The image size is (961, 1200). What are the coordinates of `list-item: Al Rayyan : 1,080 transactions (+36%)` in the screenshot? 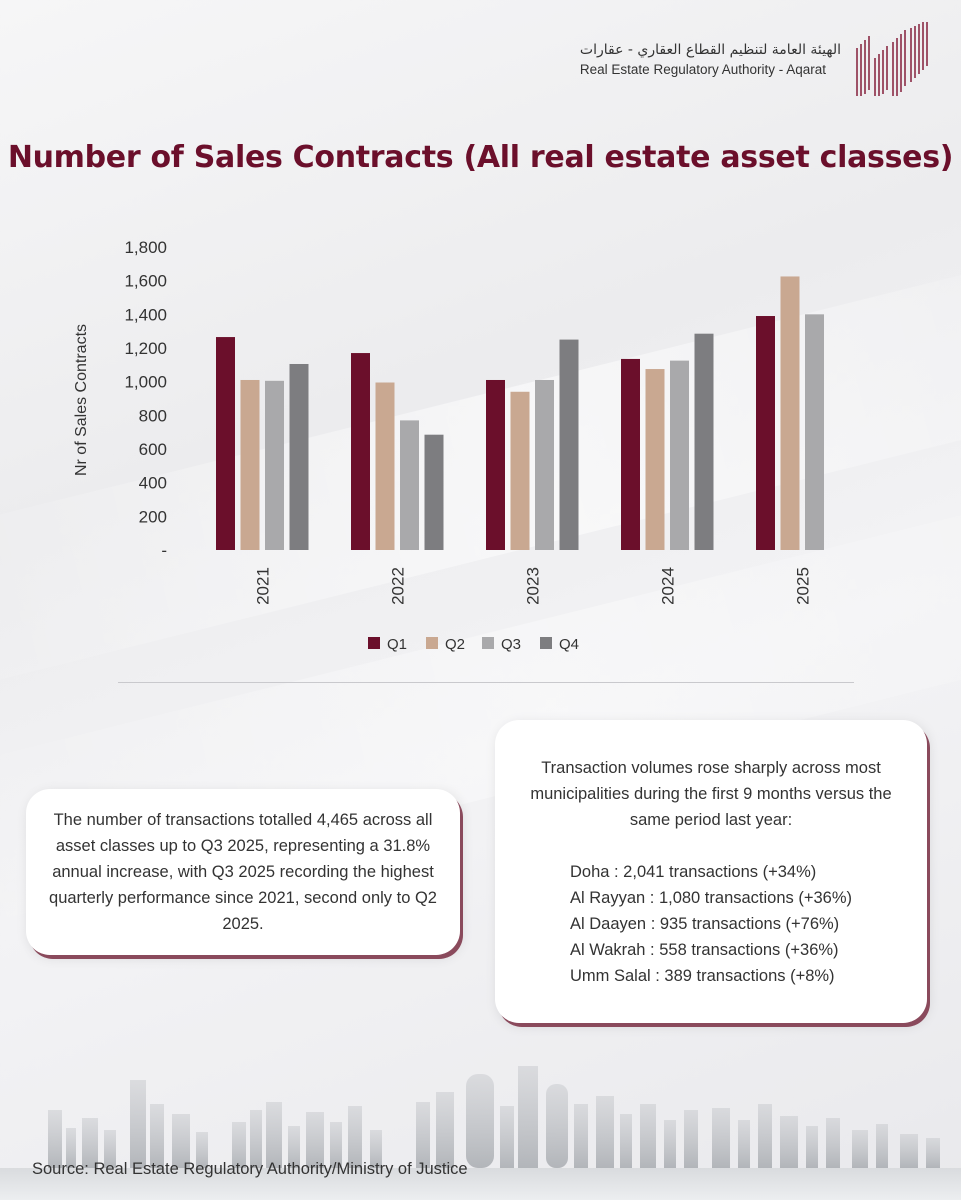 It's located at (711, 897).